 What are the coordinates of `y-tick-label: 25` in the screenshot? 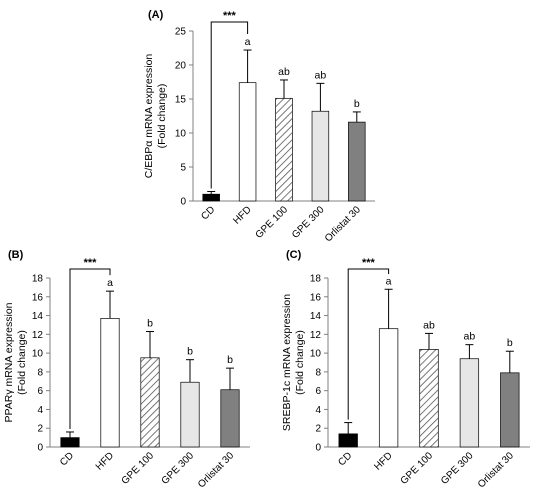 It's located at (181, 32).